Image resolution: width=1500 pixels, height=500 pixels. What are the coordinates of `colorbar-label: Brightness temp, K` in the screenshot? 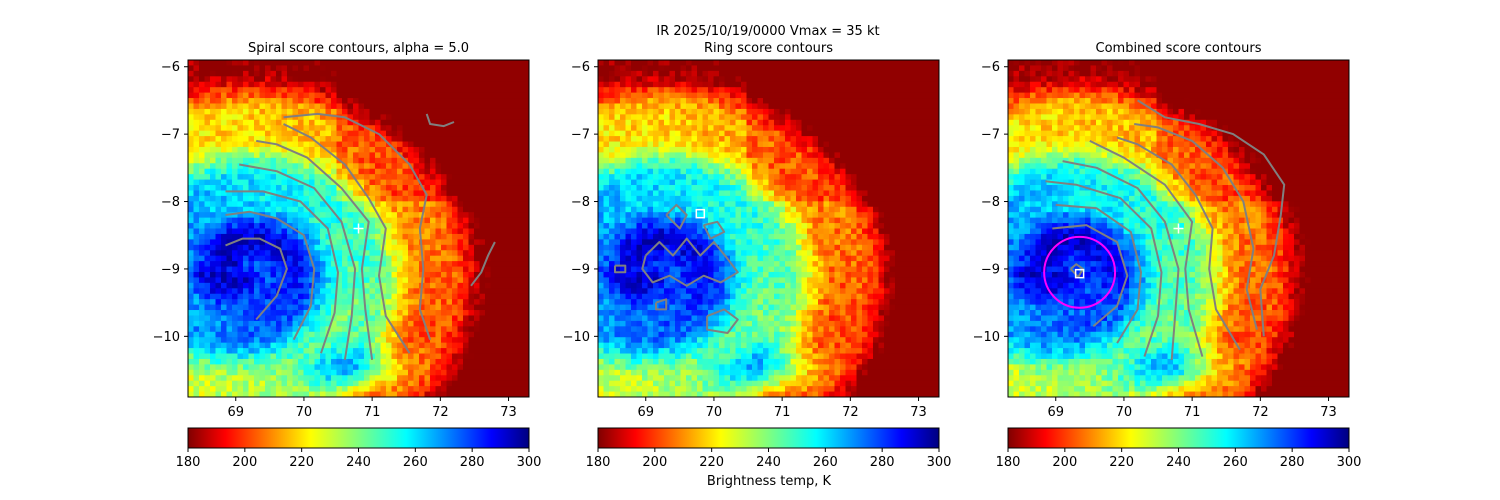 It's located at (769, 481).